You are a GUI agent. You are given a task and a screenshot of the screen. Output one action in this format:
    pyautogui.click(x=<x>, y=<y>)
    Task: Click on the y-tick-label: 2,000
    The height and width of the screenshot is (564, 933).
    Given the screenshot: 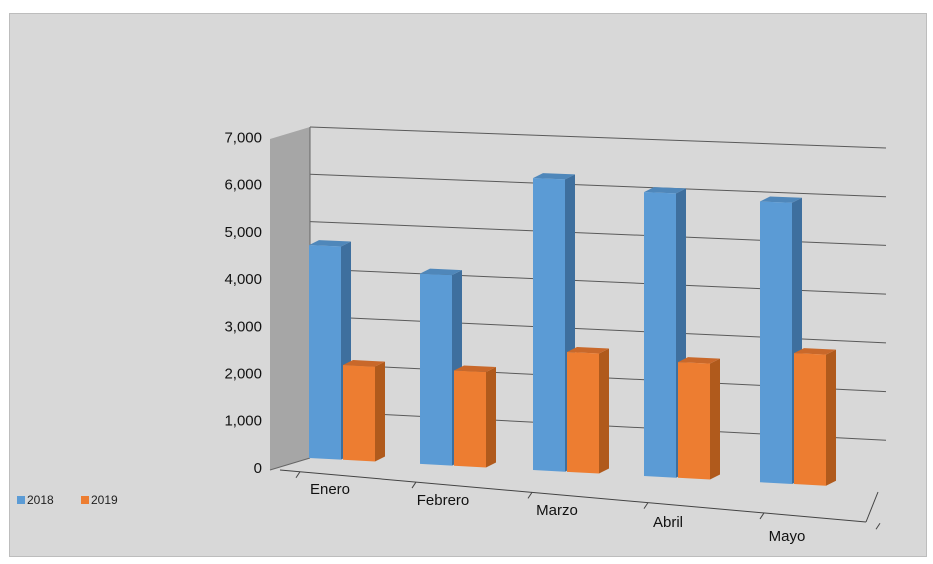 What is the action you would take?
    pyautogui.click(x=243, y=373)
    